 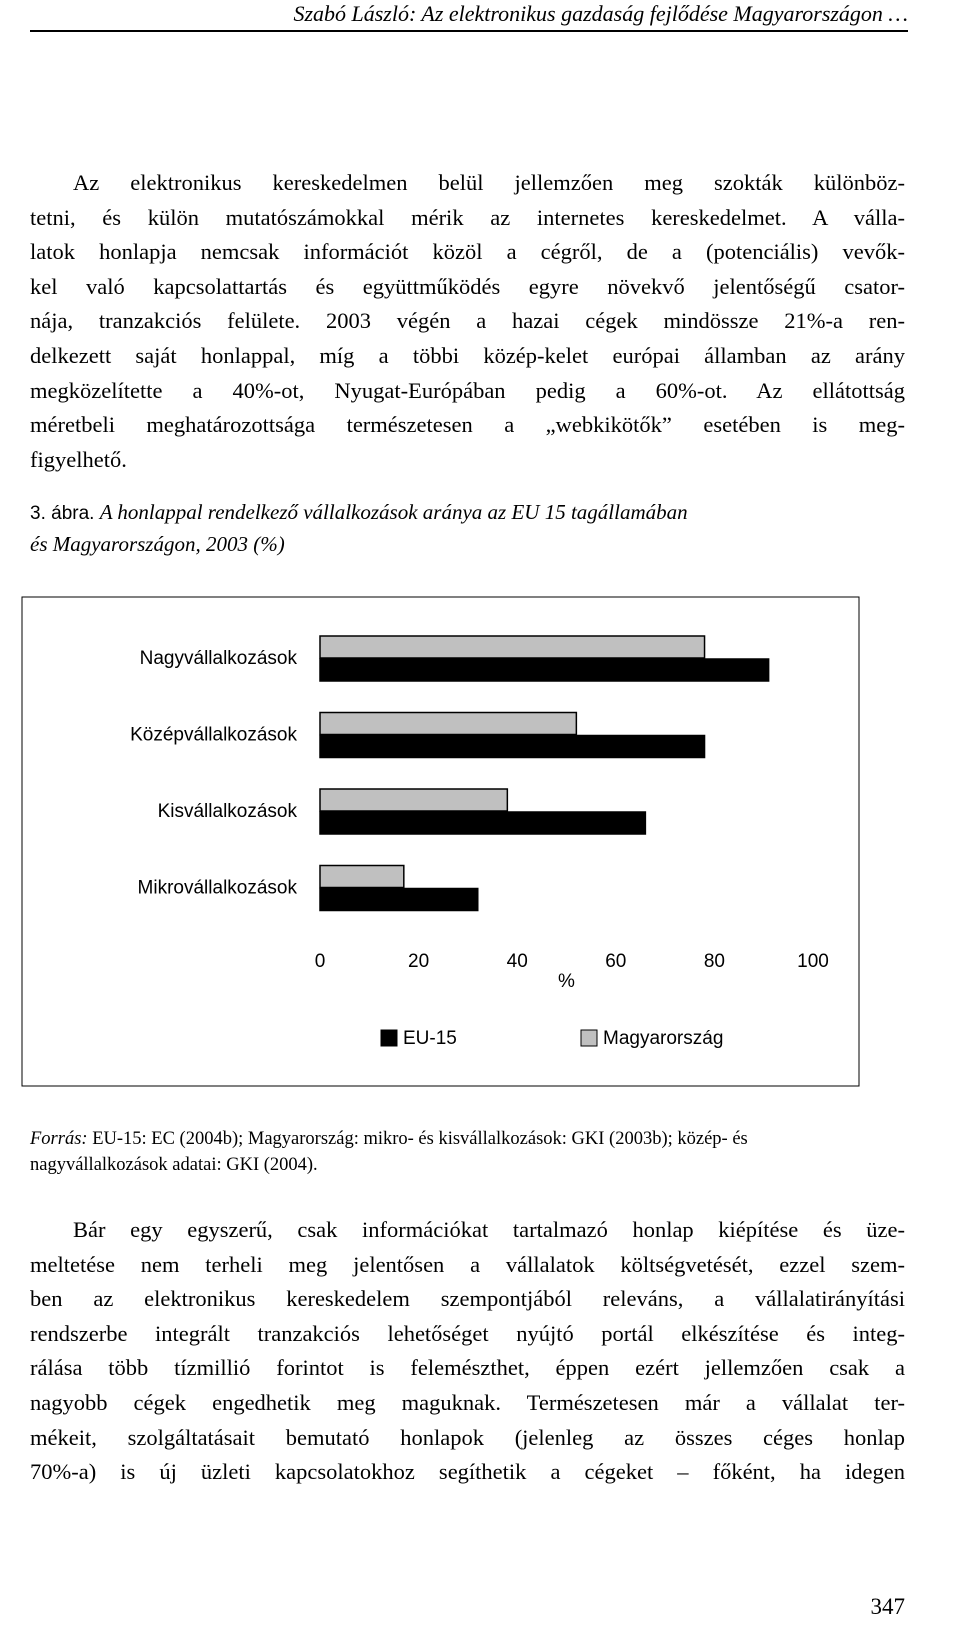 What do you see at coordinates (78, 459) in the screenshot?
I see `text-line: figyelhető.` at bounding box center [78, 459].